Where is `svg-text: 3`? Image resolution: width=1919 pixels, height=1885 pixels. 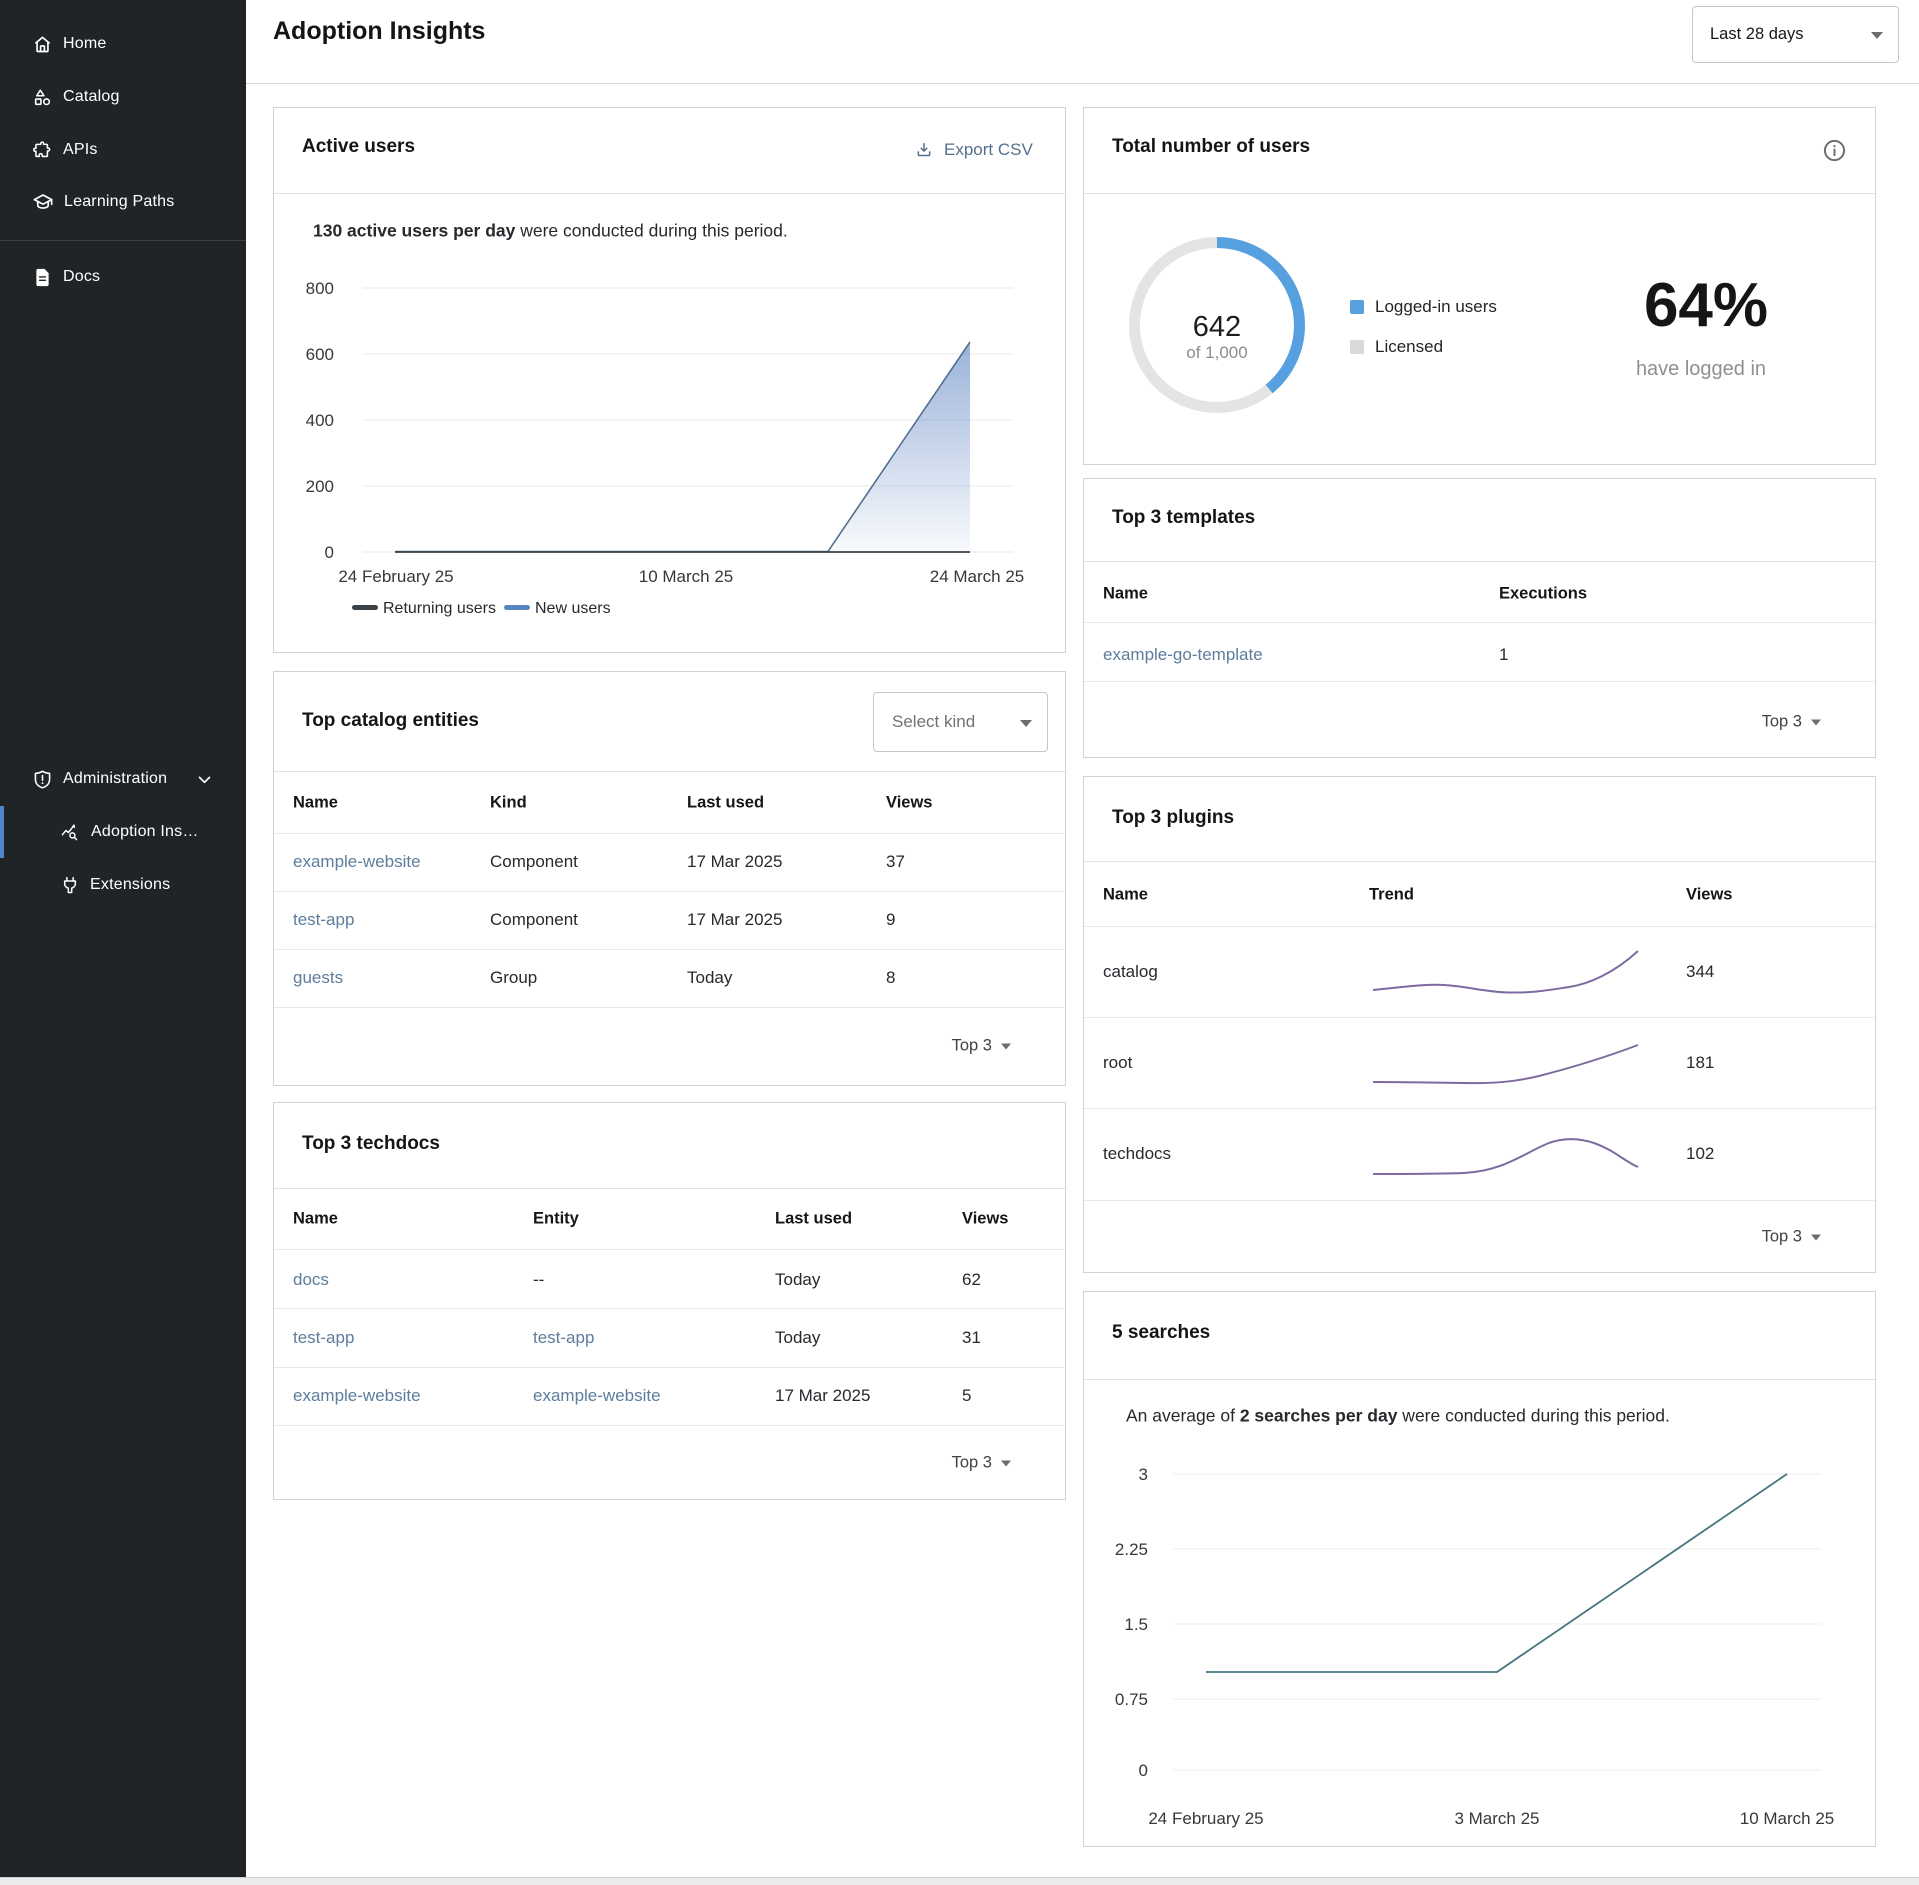 svg-text: 3 is located at coordinates (1143, 1474).